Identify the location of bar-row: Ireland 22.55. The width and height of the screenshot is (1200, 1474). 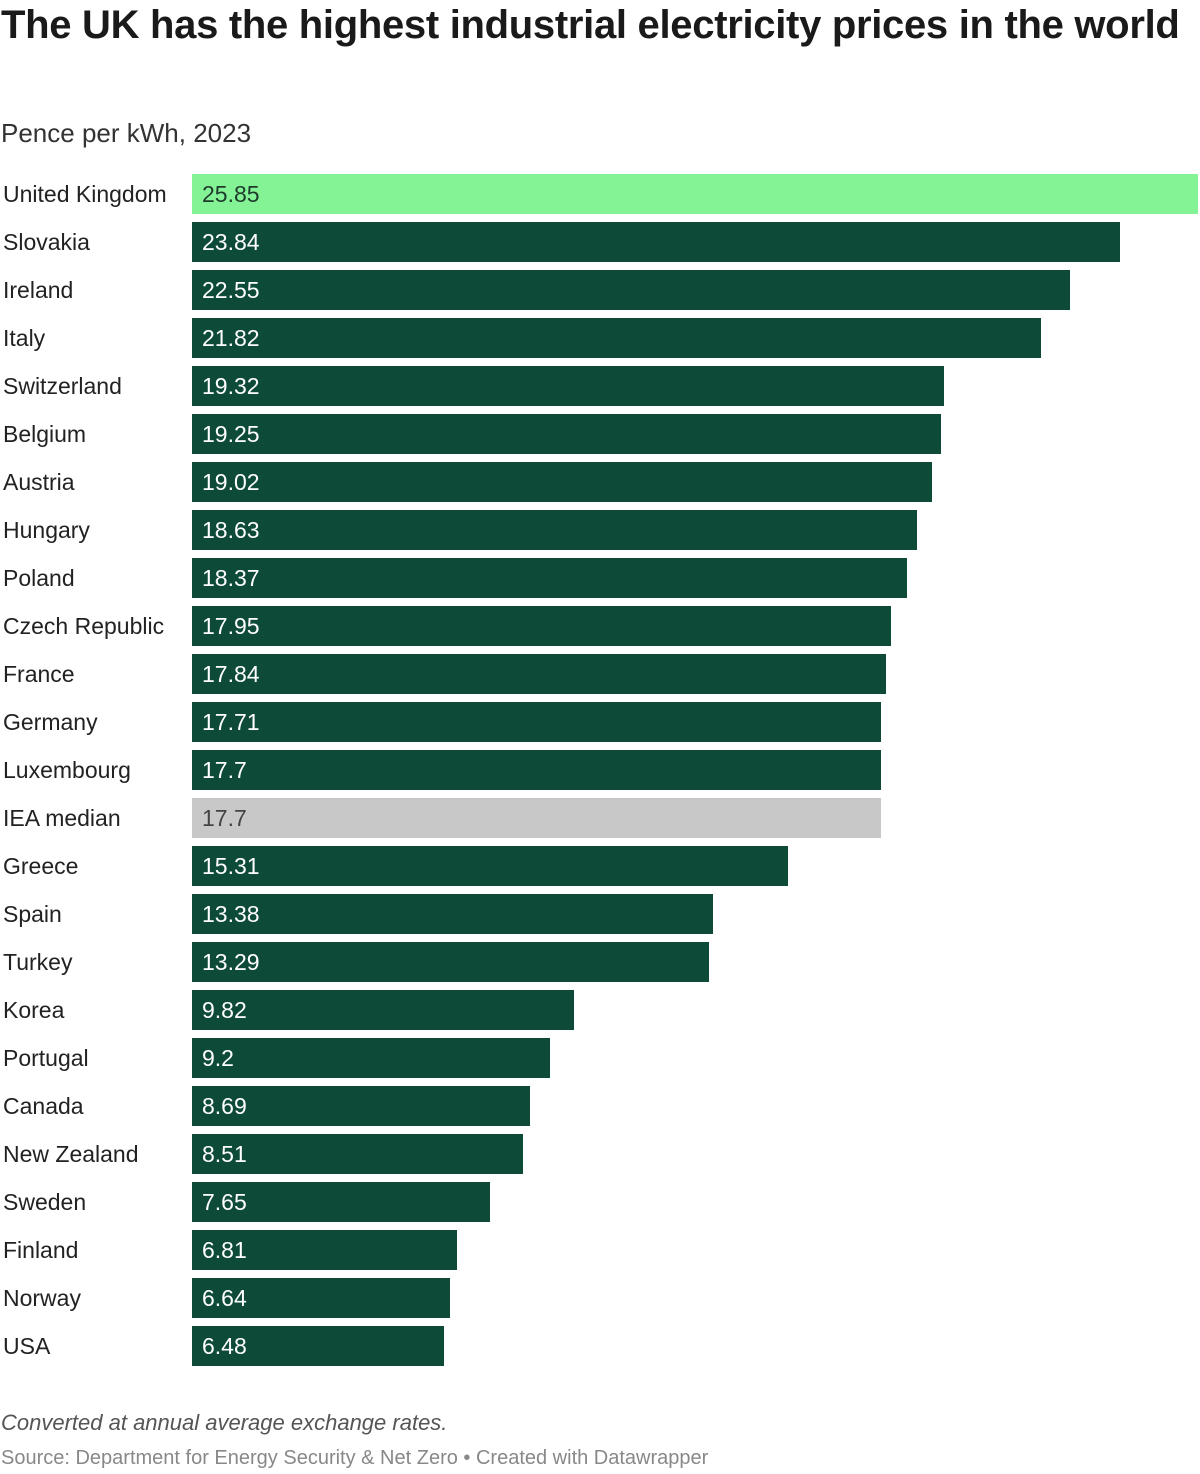
(600, 290).